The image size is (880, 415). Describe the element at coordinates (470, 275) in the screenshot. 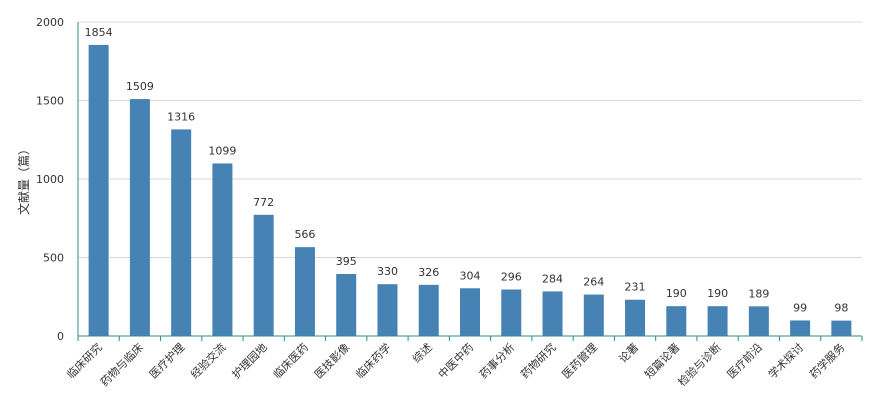

I see `data-label: 304` at that location.